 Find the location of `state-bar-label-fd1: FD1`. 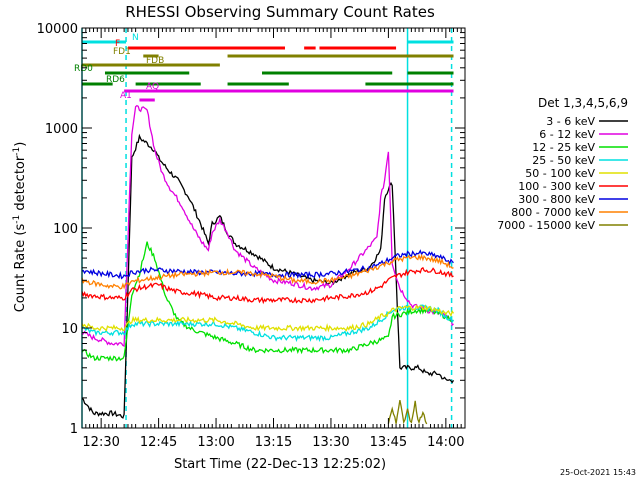

state-bar-label-fd1: FD1 is located at coordinates (122, 52).